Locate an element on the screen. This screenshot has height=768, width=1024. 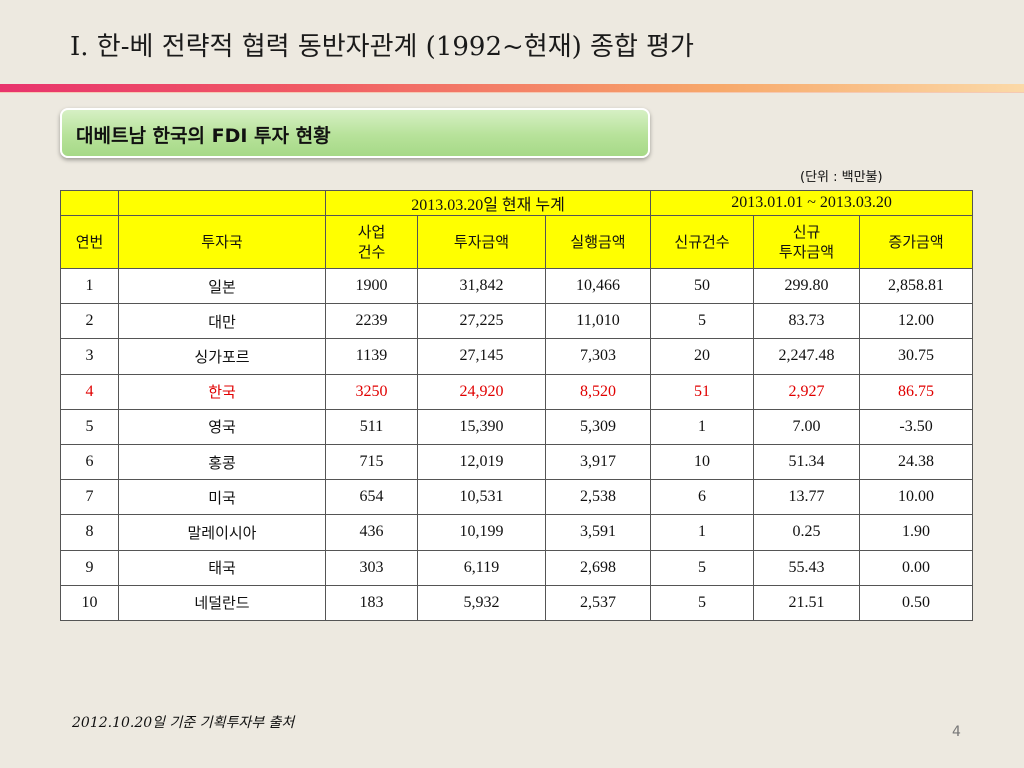
title-divider is located at coordinates (512, 88).